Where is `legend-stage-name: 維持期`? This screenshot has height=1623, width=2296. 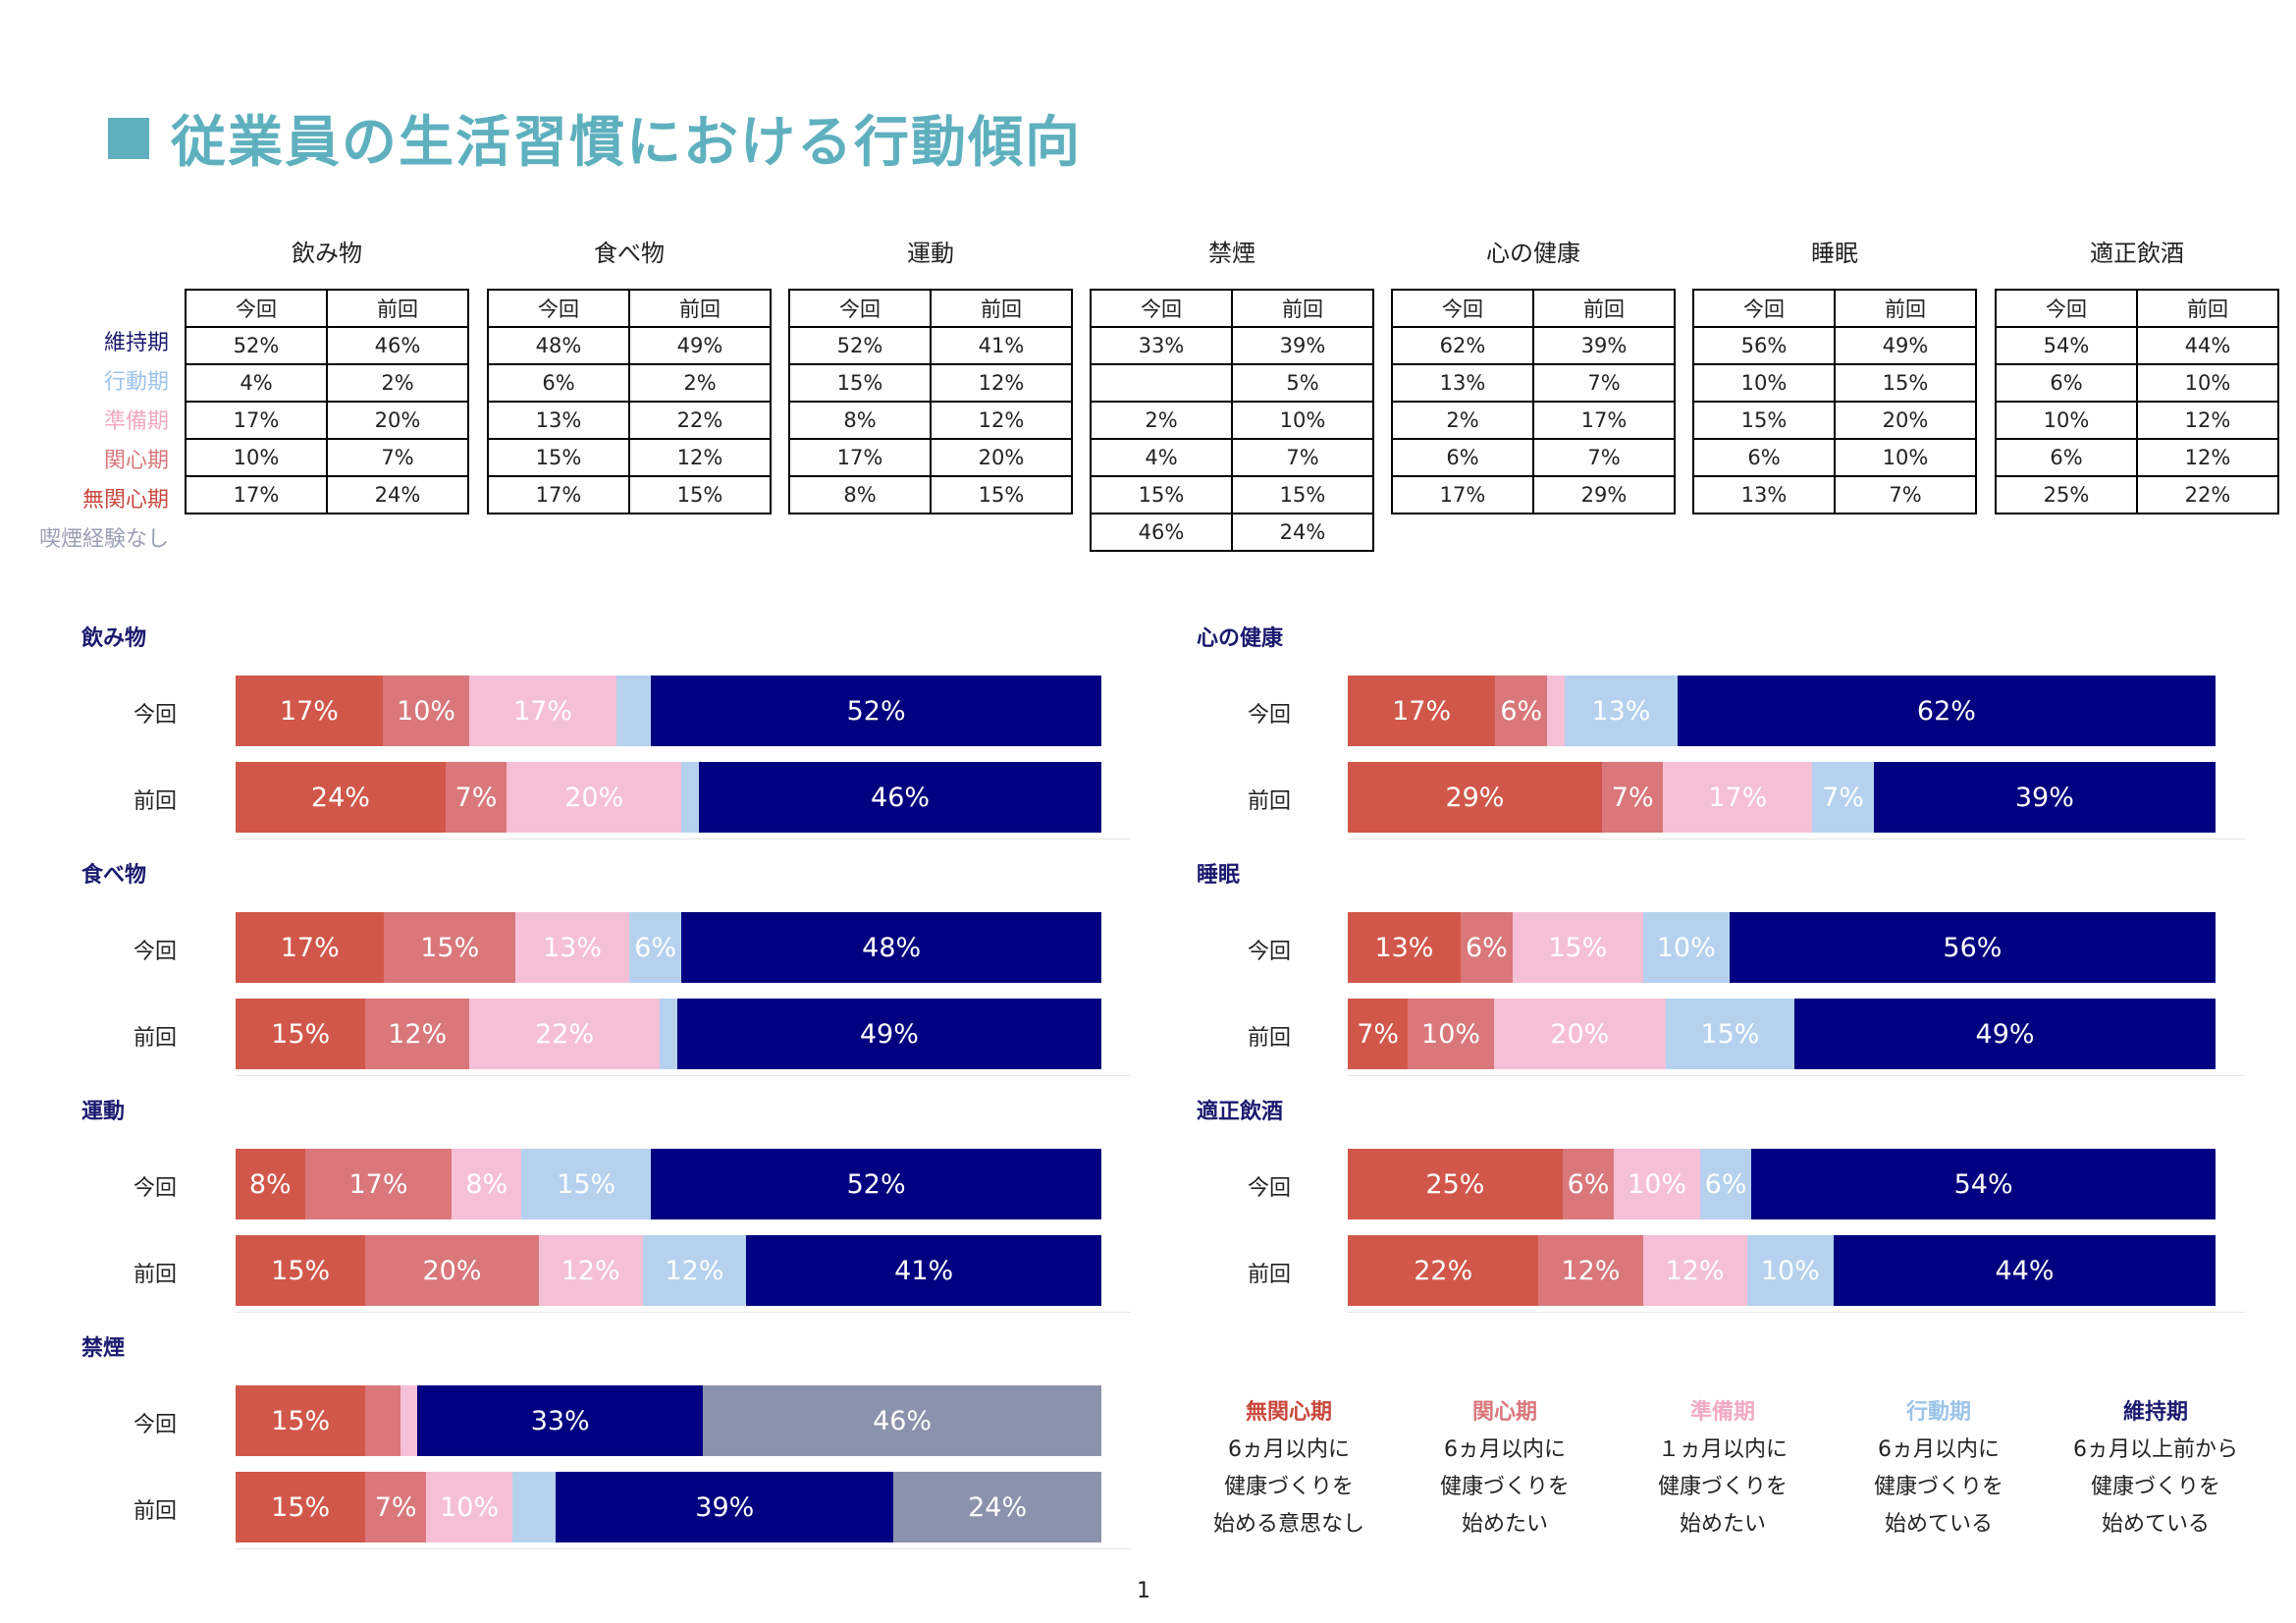
legend-stage-name: 維持期 is located at coordinates (2155, 1412).